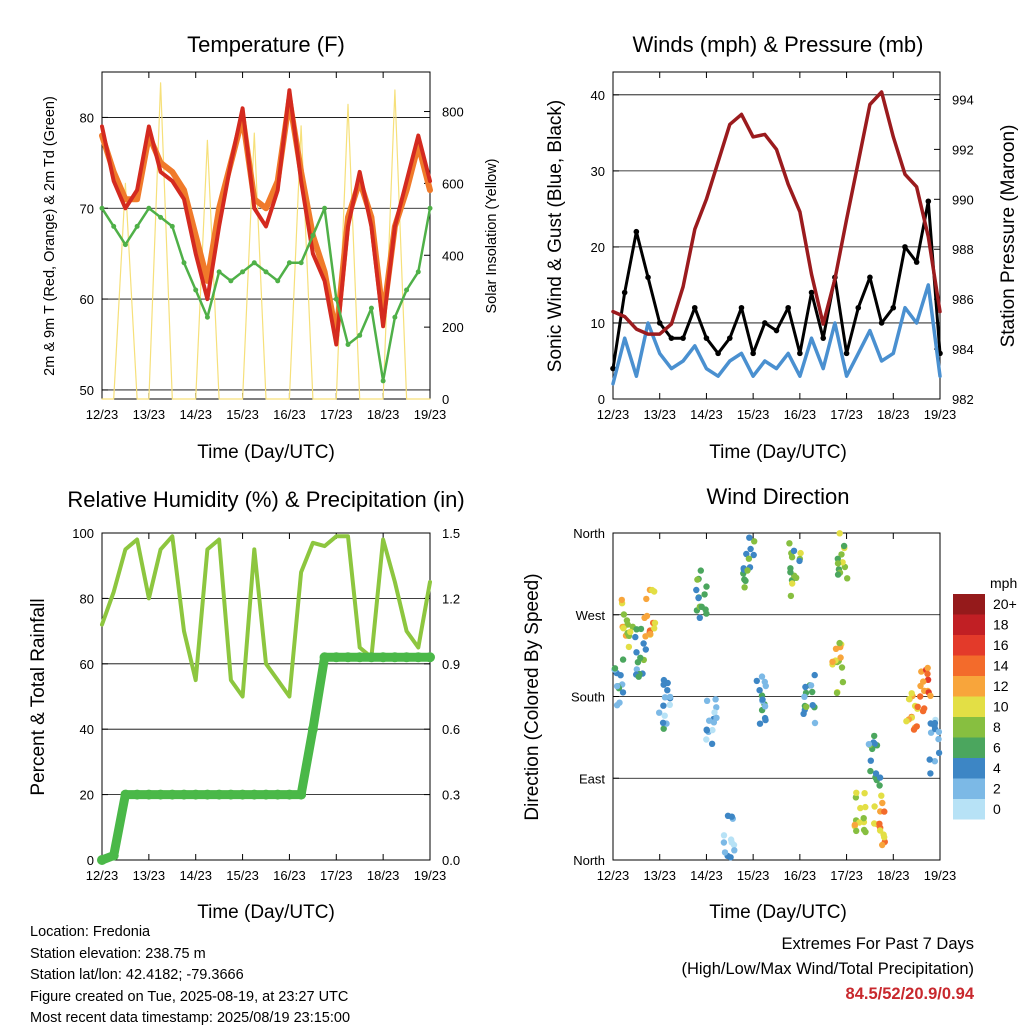 Image resolution: width=1024 pixels, height=1030 pixels. Describe the element at coordinates (706, 875) in the screenshot. I see `x-tick-label: 14/23` at that location.